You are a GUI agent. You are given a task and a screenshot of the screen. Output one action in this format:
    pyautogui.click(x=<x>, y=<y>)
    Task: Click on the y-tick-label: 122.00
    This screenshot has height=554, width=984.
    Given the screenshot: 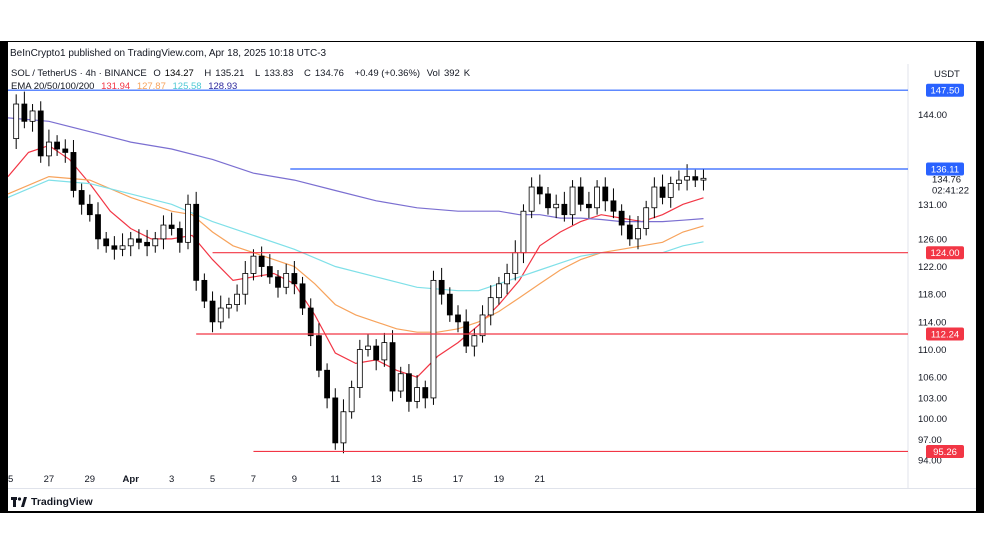 What is the action you would take?
    pyautogui.click(x=932, y=267)
    